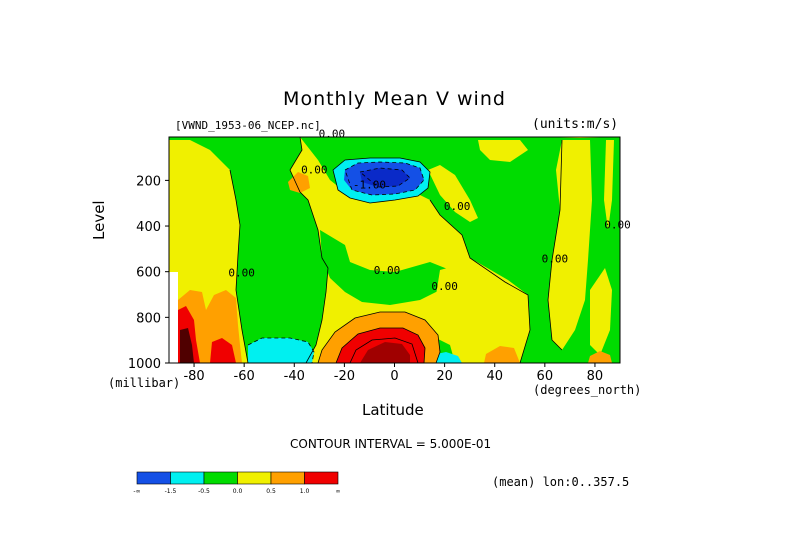 The image size is (789, 558). I want to click on colorbar: -∞ -1.5 -0.5 0.0 0.5 1.0 ∞, so click(237, 483).